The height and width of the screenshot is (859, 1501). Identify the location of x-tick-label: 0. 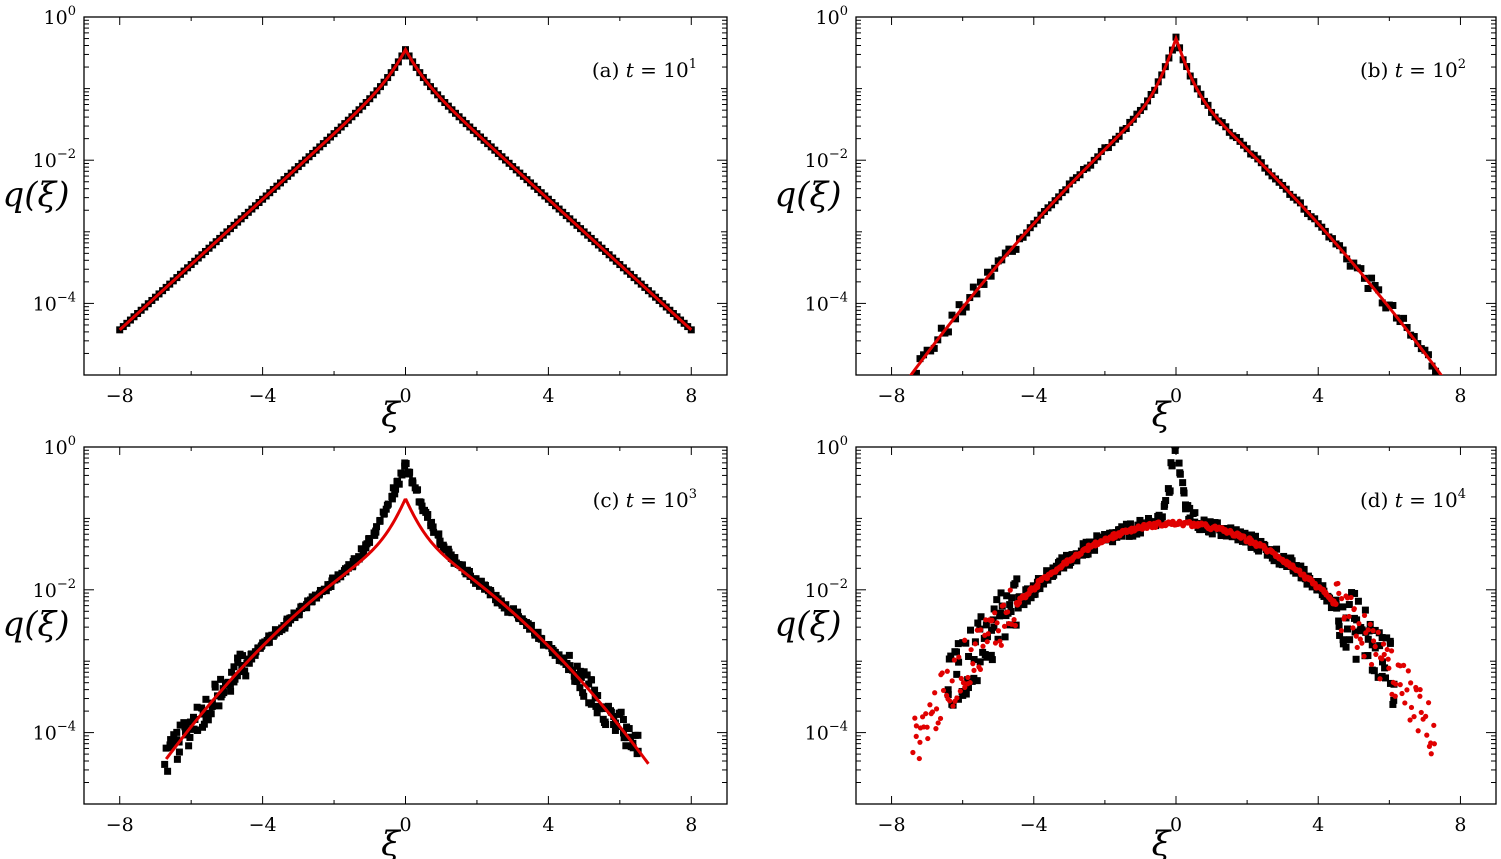
(1176, 396).